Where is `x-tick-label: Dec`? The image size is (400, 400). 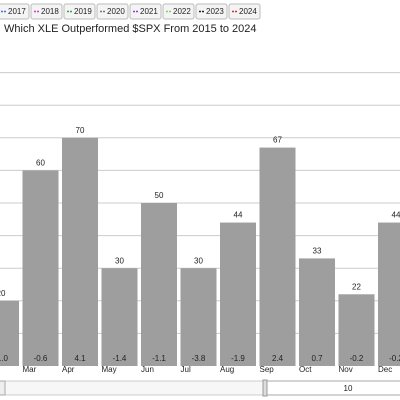 x-tick-label: Dec is located at coordinates (385, 369).